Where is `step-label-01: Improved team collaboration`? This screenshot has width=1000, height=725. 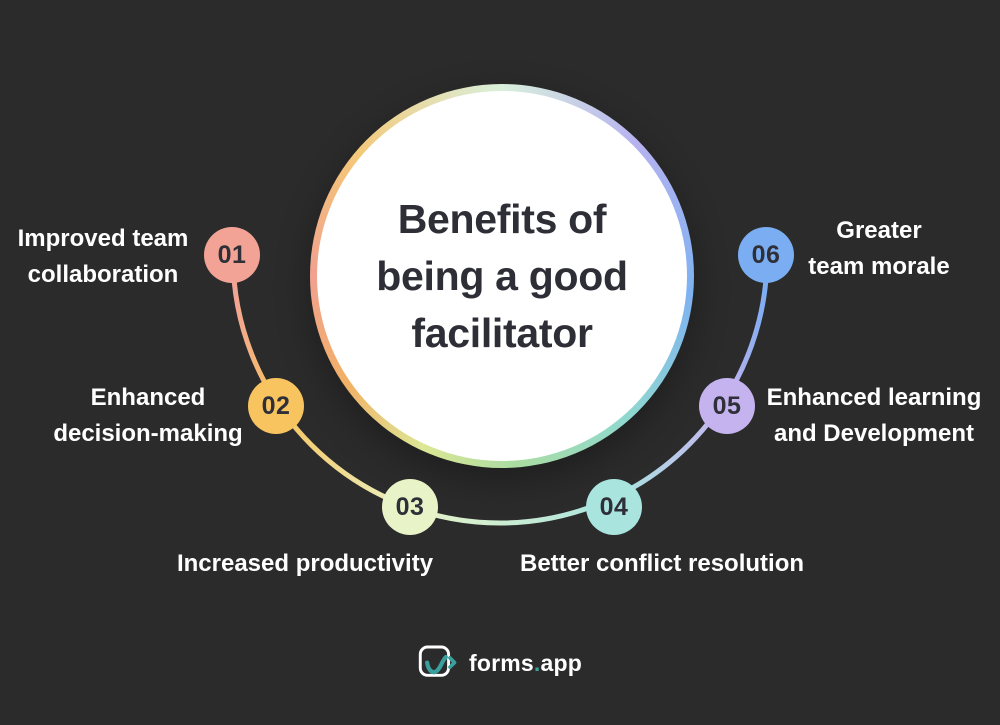
step-label-01: Improved team collaboration is located at coordinates (103, 256).